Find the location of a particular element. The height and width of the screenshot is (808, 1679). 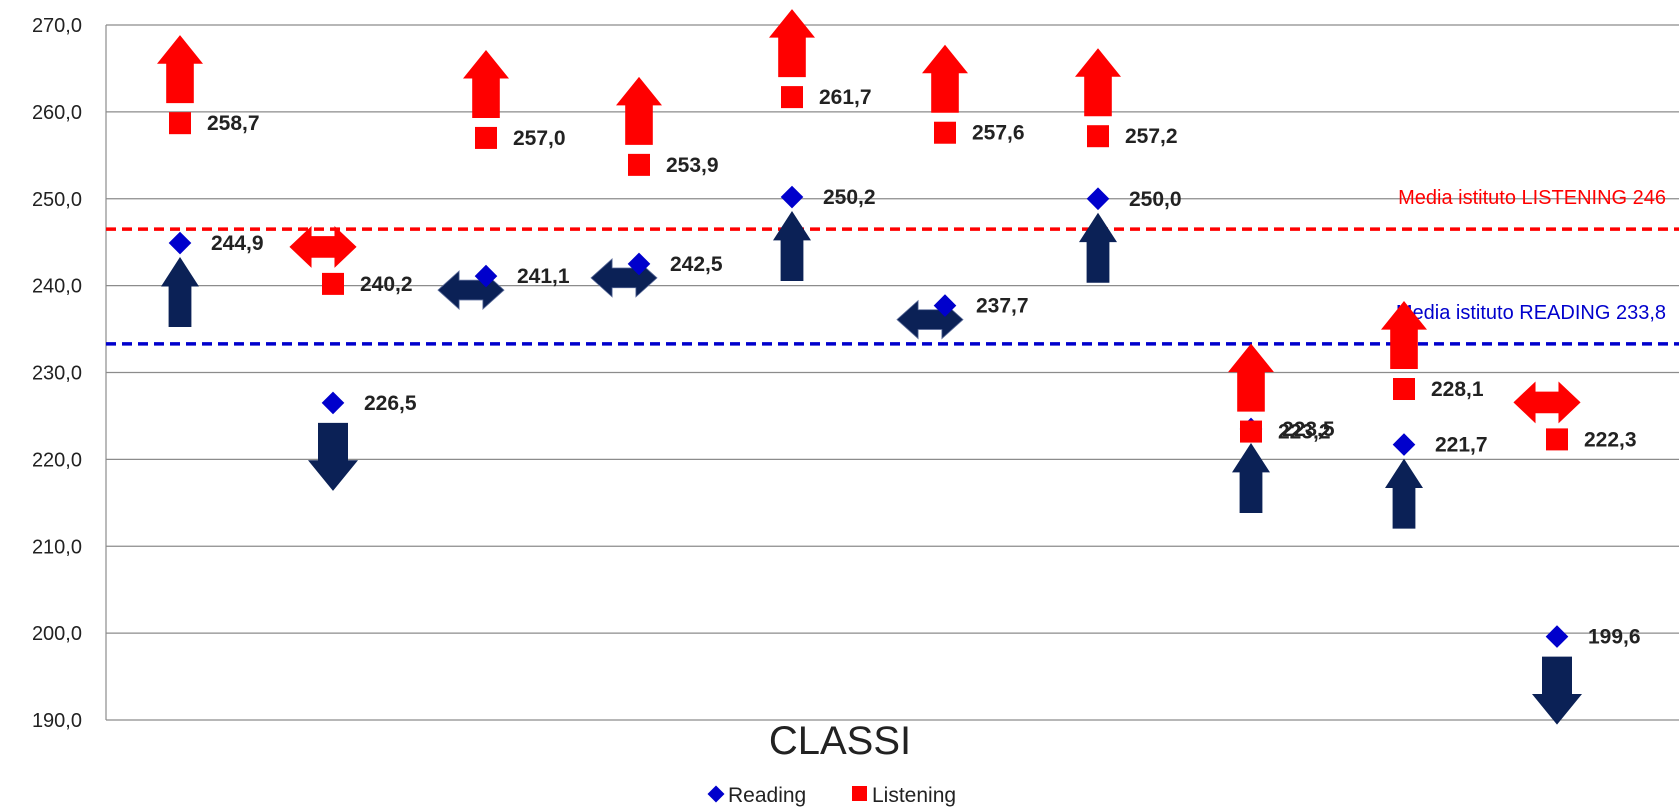

listening-data-label: 257,0 is located at coordinates (539, 138).